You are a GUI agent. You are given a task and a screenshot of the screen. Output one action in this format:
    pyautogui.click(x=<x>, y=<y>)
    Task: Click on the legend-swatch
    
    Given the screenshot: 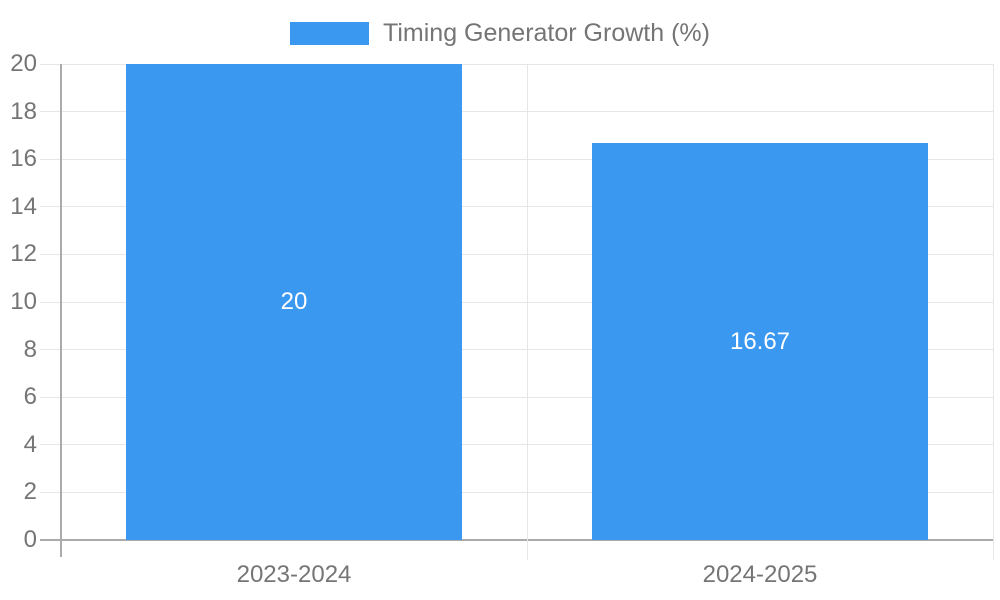 What is the action you would take?
    pyautogui.click(x=330, y=33)
    